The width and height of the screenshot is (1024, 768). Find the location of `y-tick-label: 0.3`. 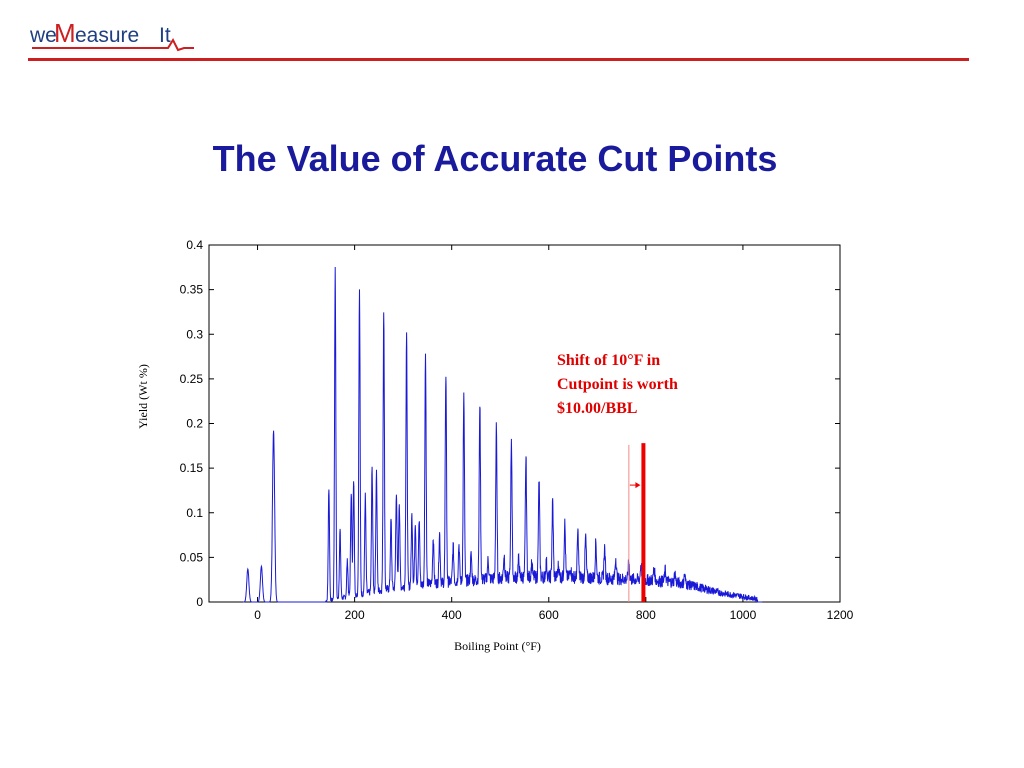

y-tick-label: 0.3 is located at coordinates (194, 334).